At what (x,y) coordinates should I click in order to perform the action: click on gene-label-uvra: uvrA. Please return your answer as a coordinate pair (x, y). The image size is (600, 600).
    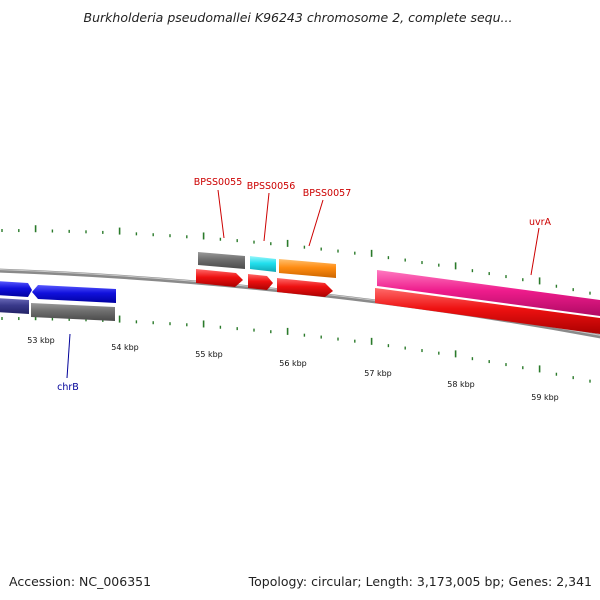
    Looking at the image, I should click on (540, 222).